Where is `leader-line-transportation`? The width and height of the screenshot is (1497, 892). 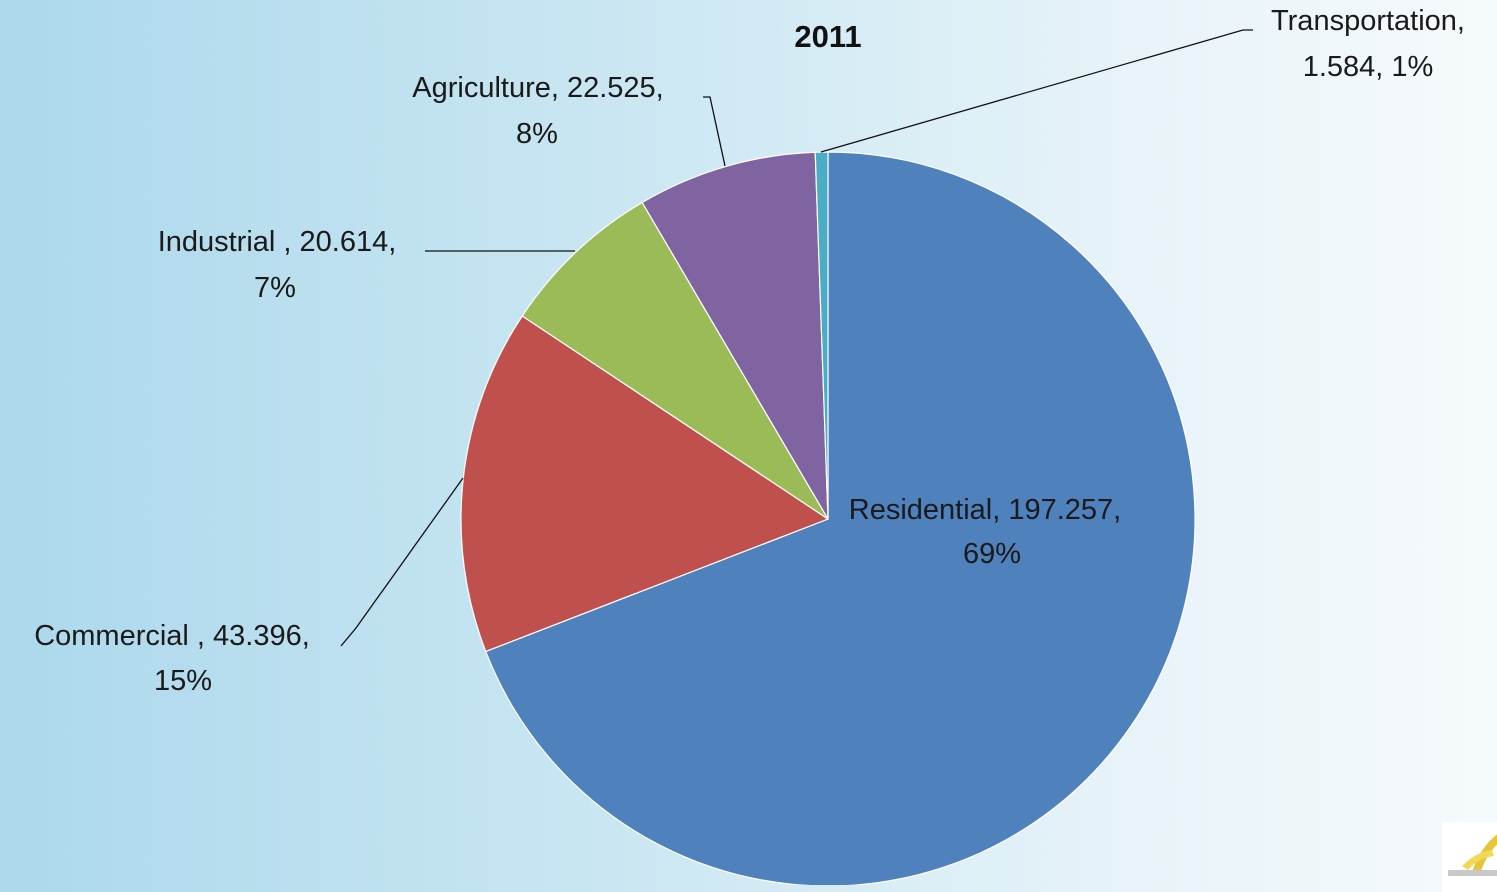
leader-line-transportation is located at coordinates (1036, 91).